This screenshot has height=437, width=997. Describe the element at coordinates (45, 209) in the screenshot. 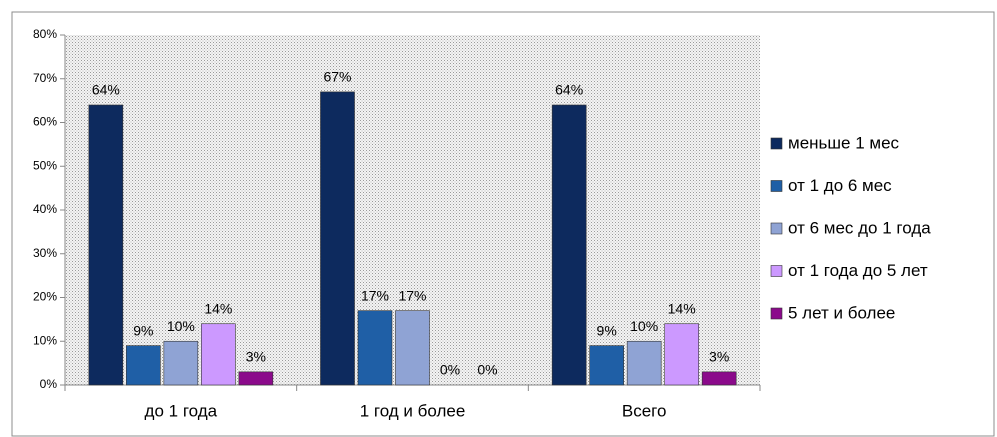

I see `y-tick-label: 40%` at that location.